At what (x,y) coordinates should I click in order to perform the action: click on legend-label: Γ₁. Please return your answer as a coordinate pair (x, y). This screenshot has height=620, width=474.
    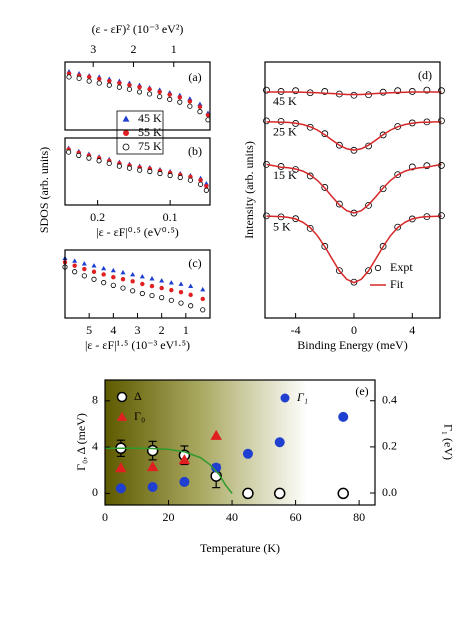
    Looking at the image, I should click on (302, 397).